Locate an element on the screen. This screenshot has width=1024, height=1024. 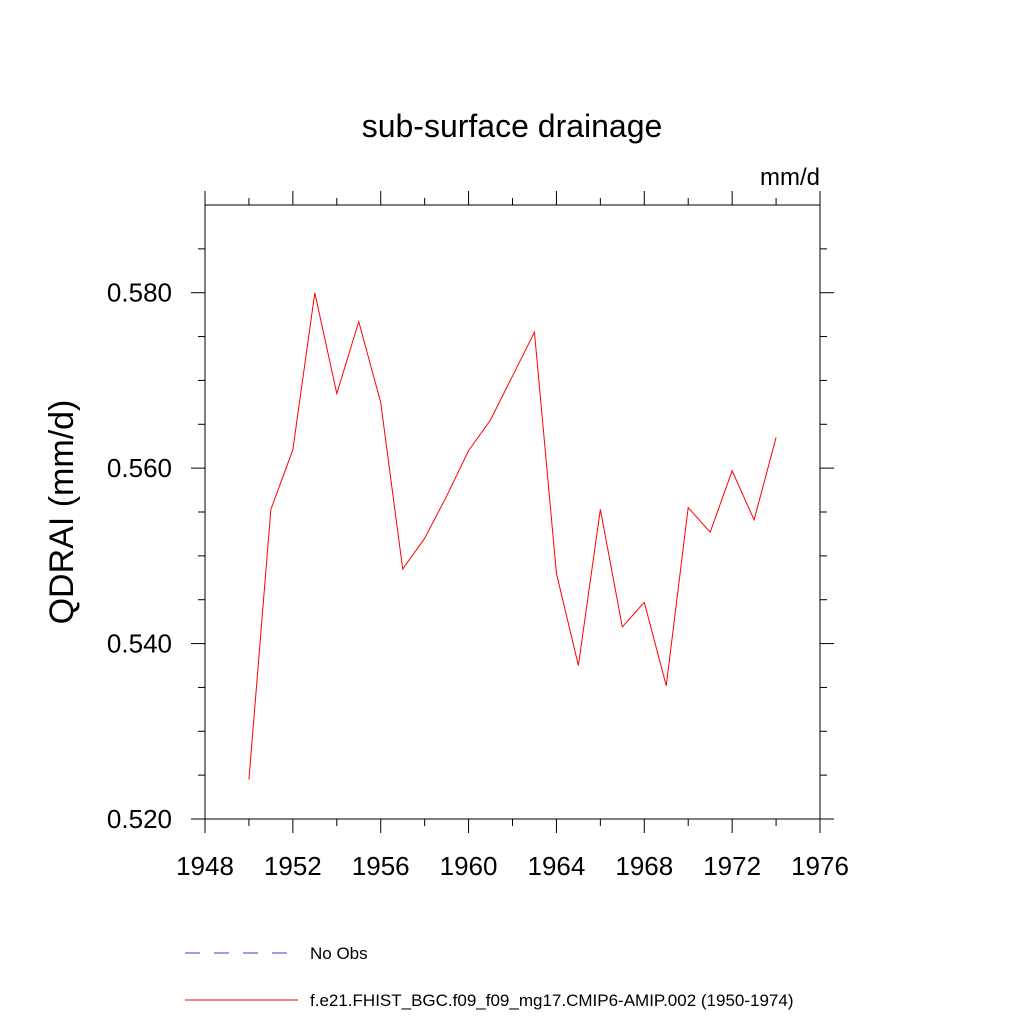
x-tick-label: 1976 is located at coordinates (820, 866).